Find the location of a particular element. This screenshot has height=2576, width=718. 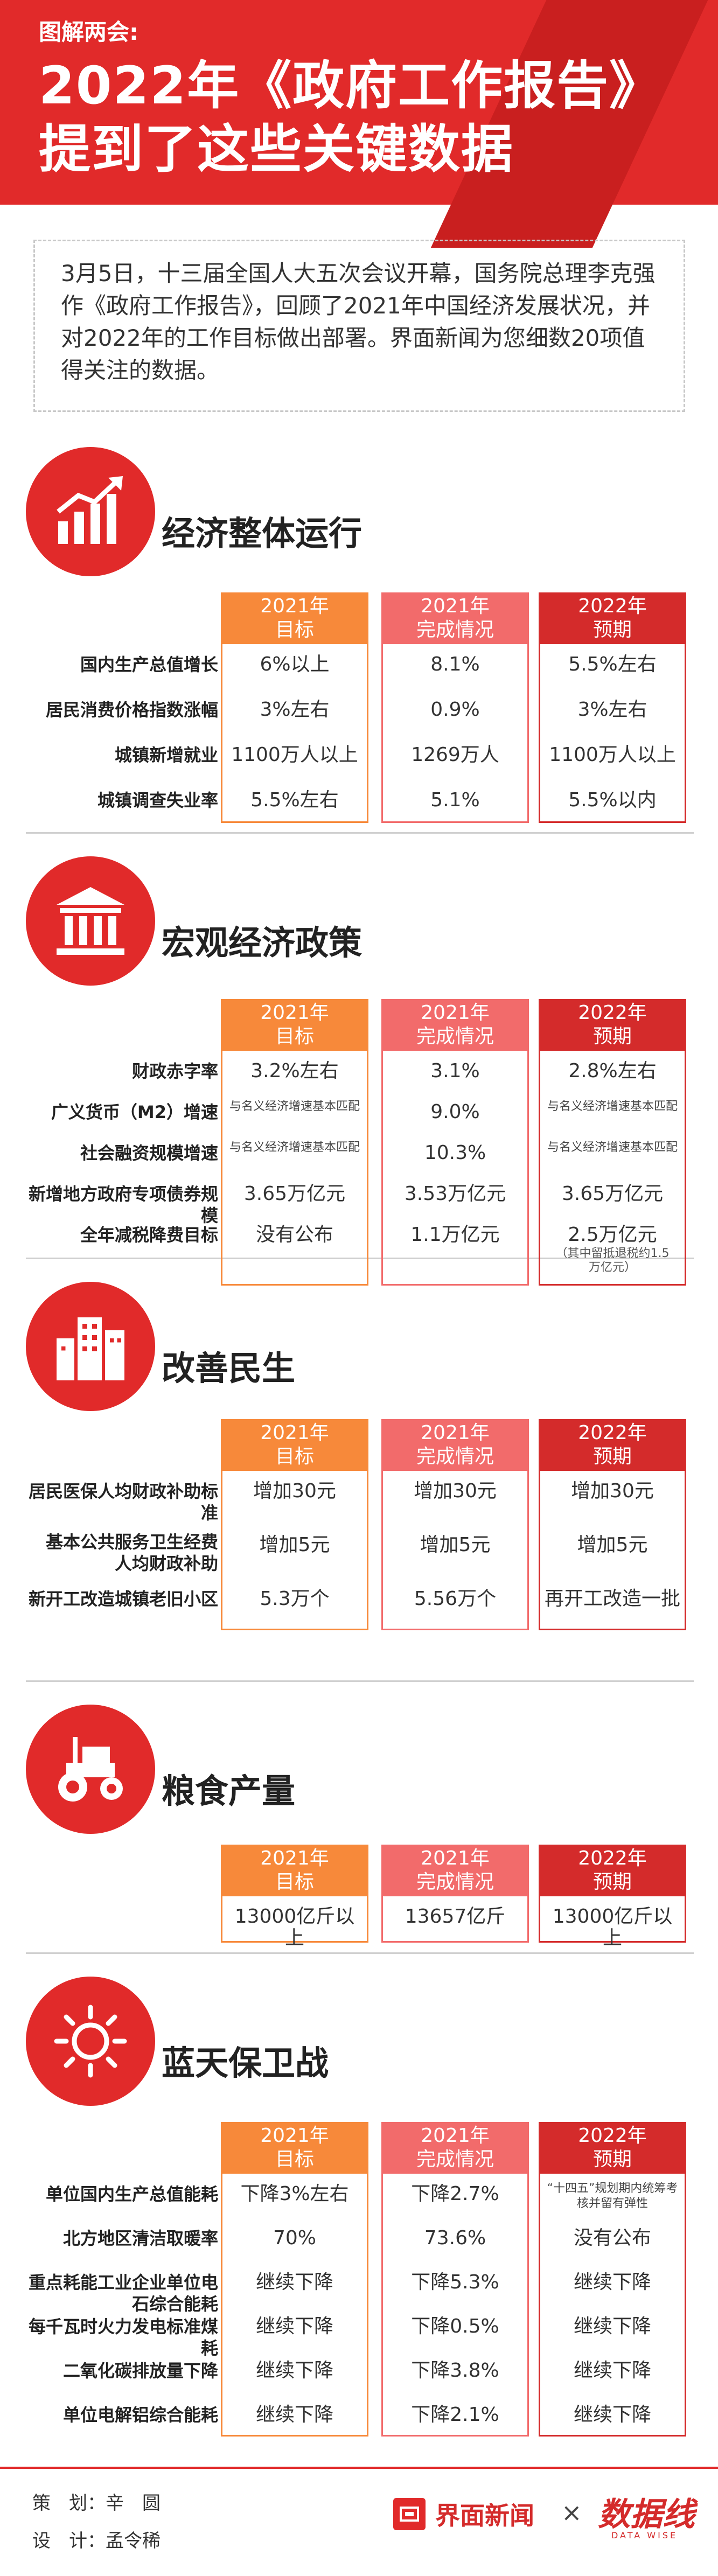

sun-icon is located at coordinates (90, 2041).